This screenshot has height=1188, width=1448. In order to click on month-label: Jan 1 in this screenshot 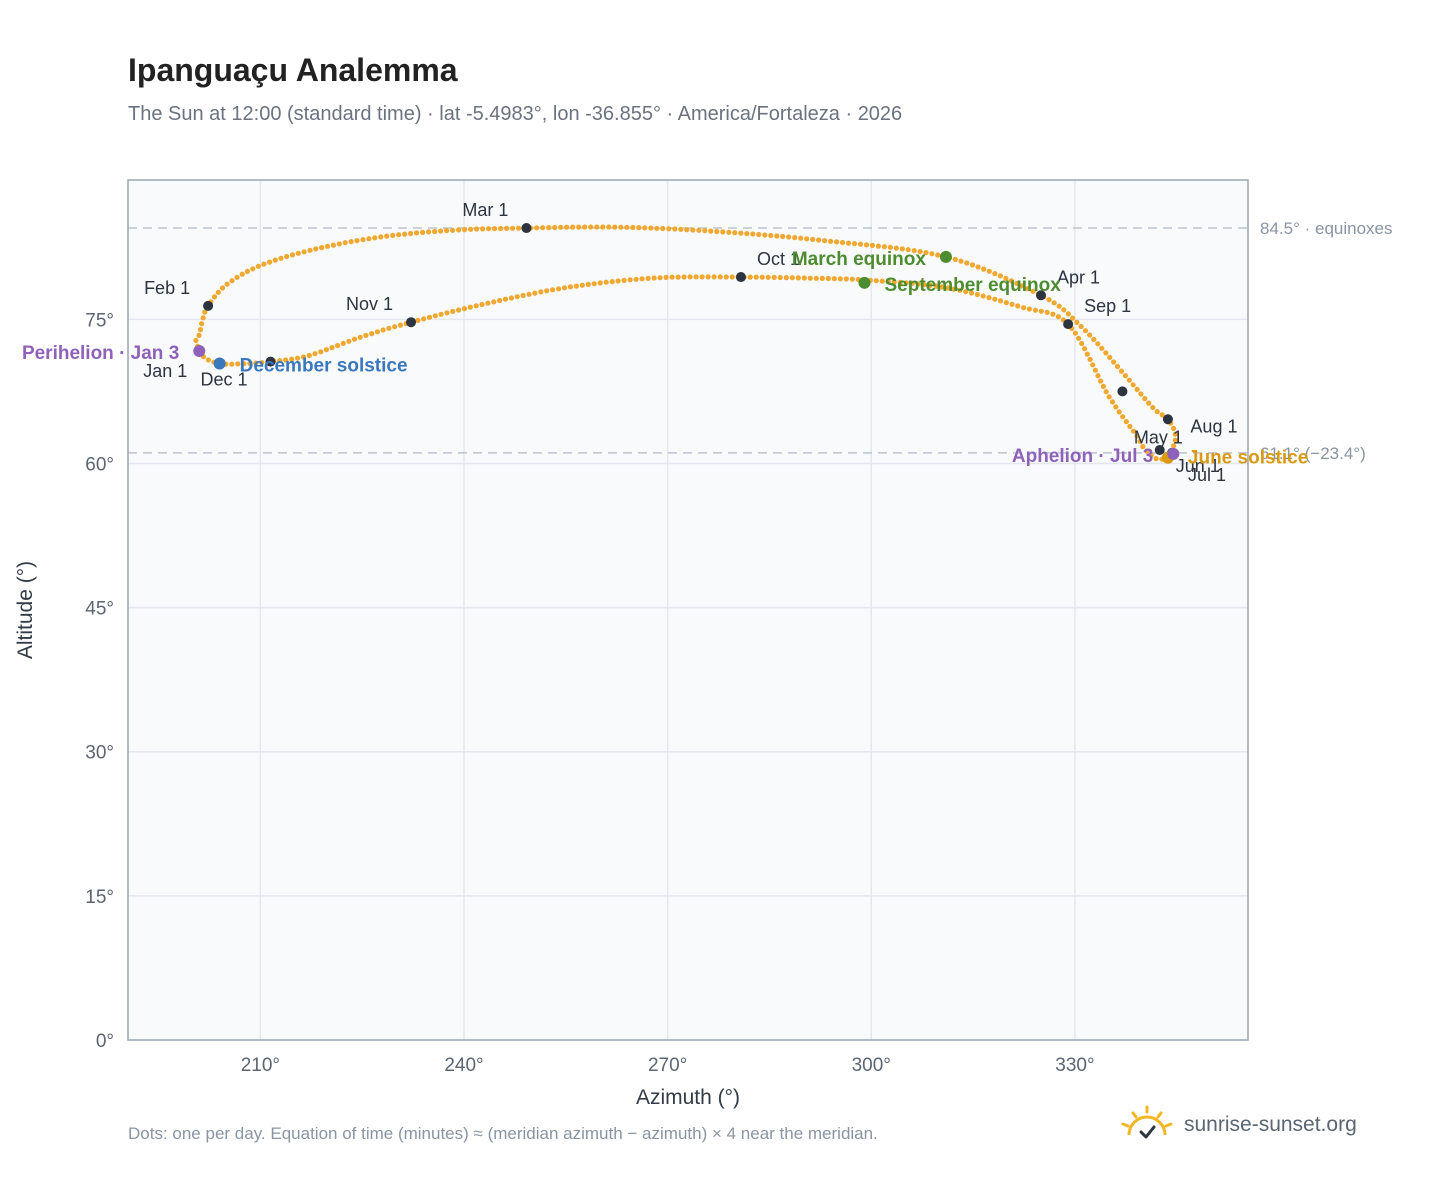, I will do `click(165, 371)`.